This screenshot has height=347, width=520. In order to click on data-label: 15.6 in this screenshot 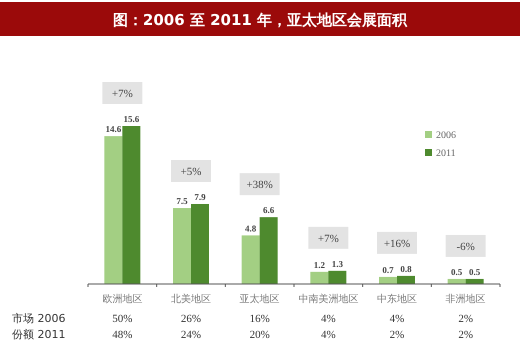, I will do `click(131, 119)`.